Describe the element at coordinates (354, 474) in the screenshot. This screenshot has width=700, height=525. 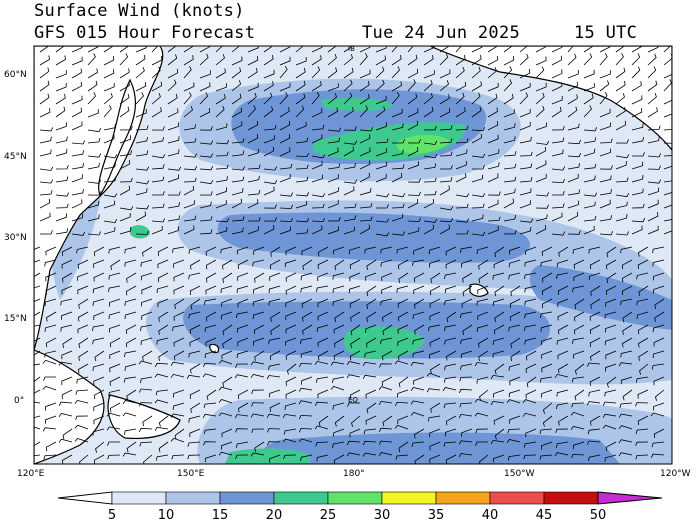
I see `lon-label: 180°` at that location.